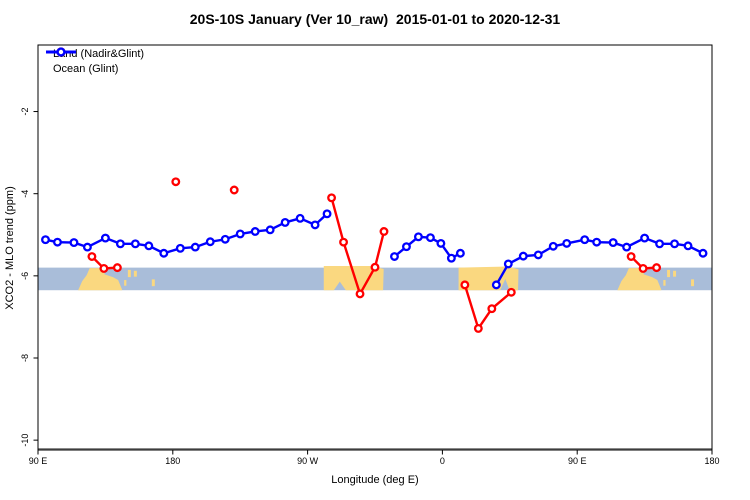 This screenshot has width=750, height=500. I want to click on legend-item-ocean: Ocean (Glint), so click(94, 61).